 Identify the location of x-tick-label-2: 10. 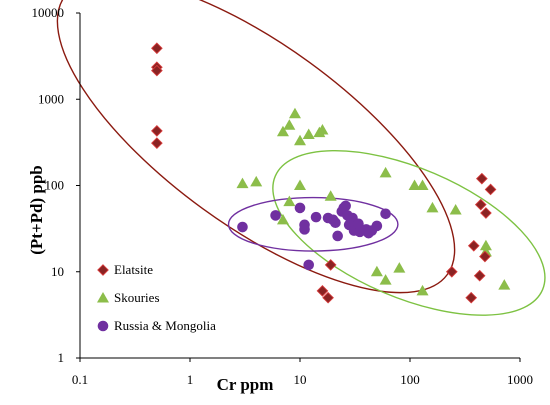
(300, 379).